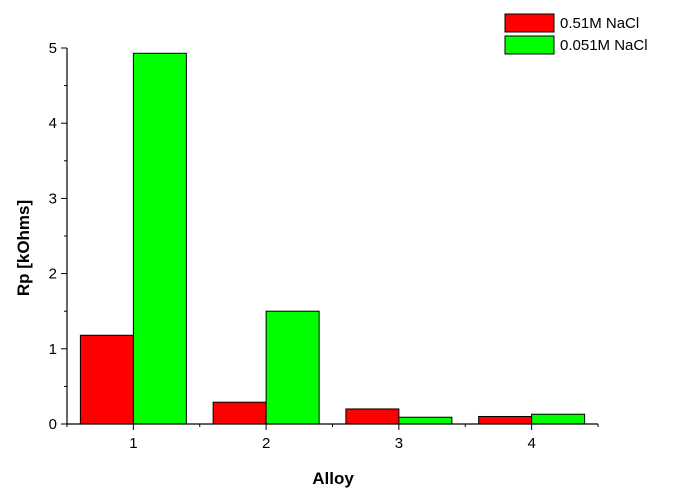 The height and width of the screenshot is (490, 686). Describe the element at coordinates (266, 443) in the screenshot. I see `x-tick-label: 2` at that location.